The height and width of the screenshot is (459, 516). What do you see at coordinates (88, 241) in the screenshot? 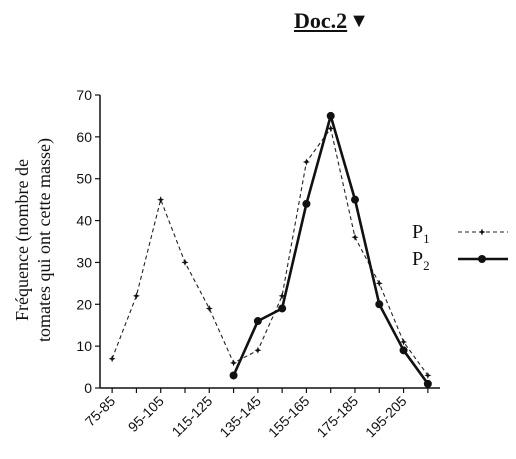
I see `y-ticks: 0 10 20 30 40 50 60 70` at bounding box center [88, 241].